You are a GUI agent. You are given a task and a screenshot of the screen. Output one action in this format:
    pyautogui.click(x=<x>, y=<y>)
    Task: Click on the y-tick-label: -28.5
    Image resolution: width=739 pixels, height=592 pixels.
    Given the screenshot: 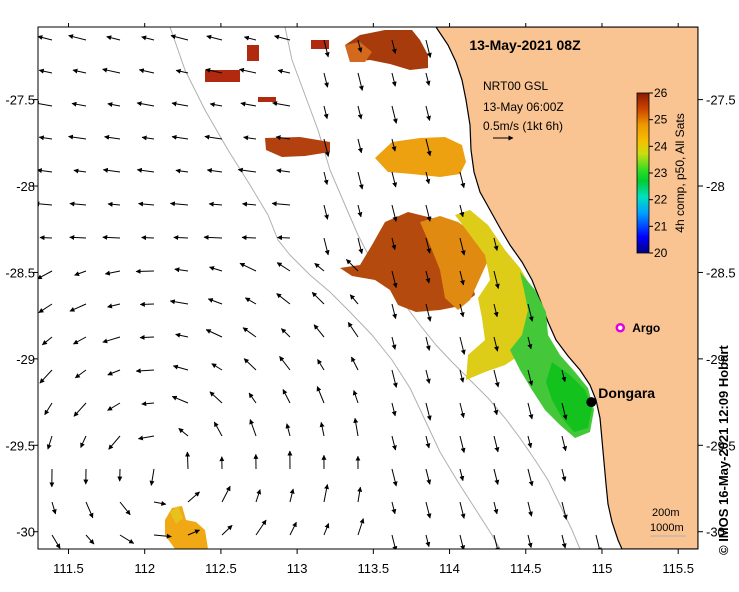 What is the action you would take?
    pyautogui.click(x=20, y=272)
    